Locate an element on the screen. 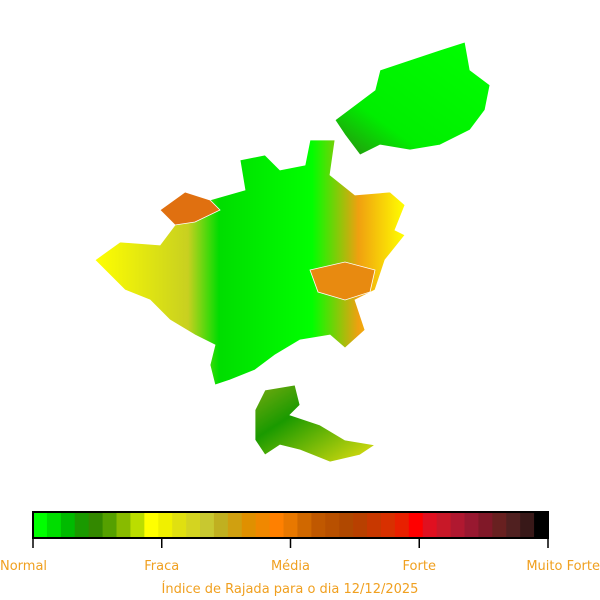 Image resolution: width=600 pixels, height=600 pixels. colorbar is located at coordinates (291, 525).